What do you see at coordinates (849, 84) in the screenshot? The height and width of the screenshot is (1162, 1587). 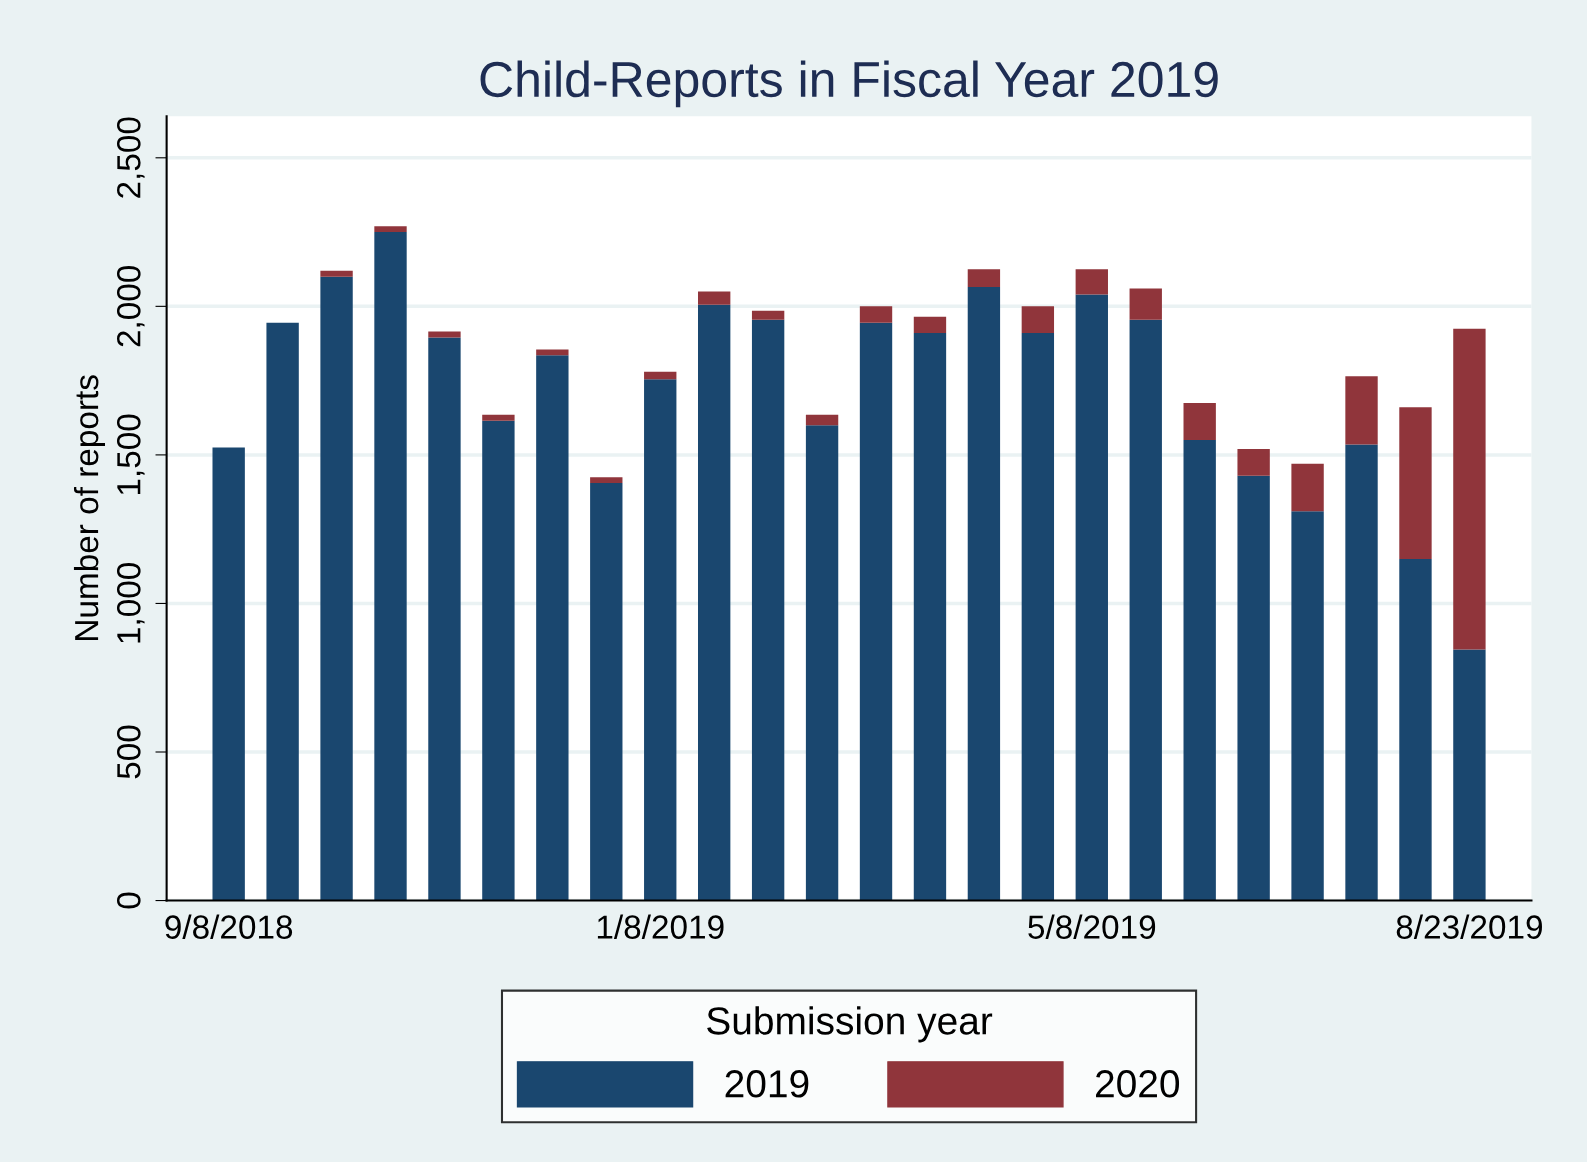 I see `chart-title: Child-Reports in Fiscal Year 2019` at bounding box center [849, 84].